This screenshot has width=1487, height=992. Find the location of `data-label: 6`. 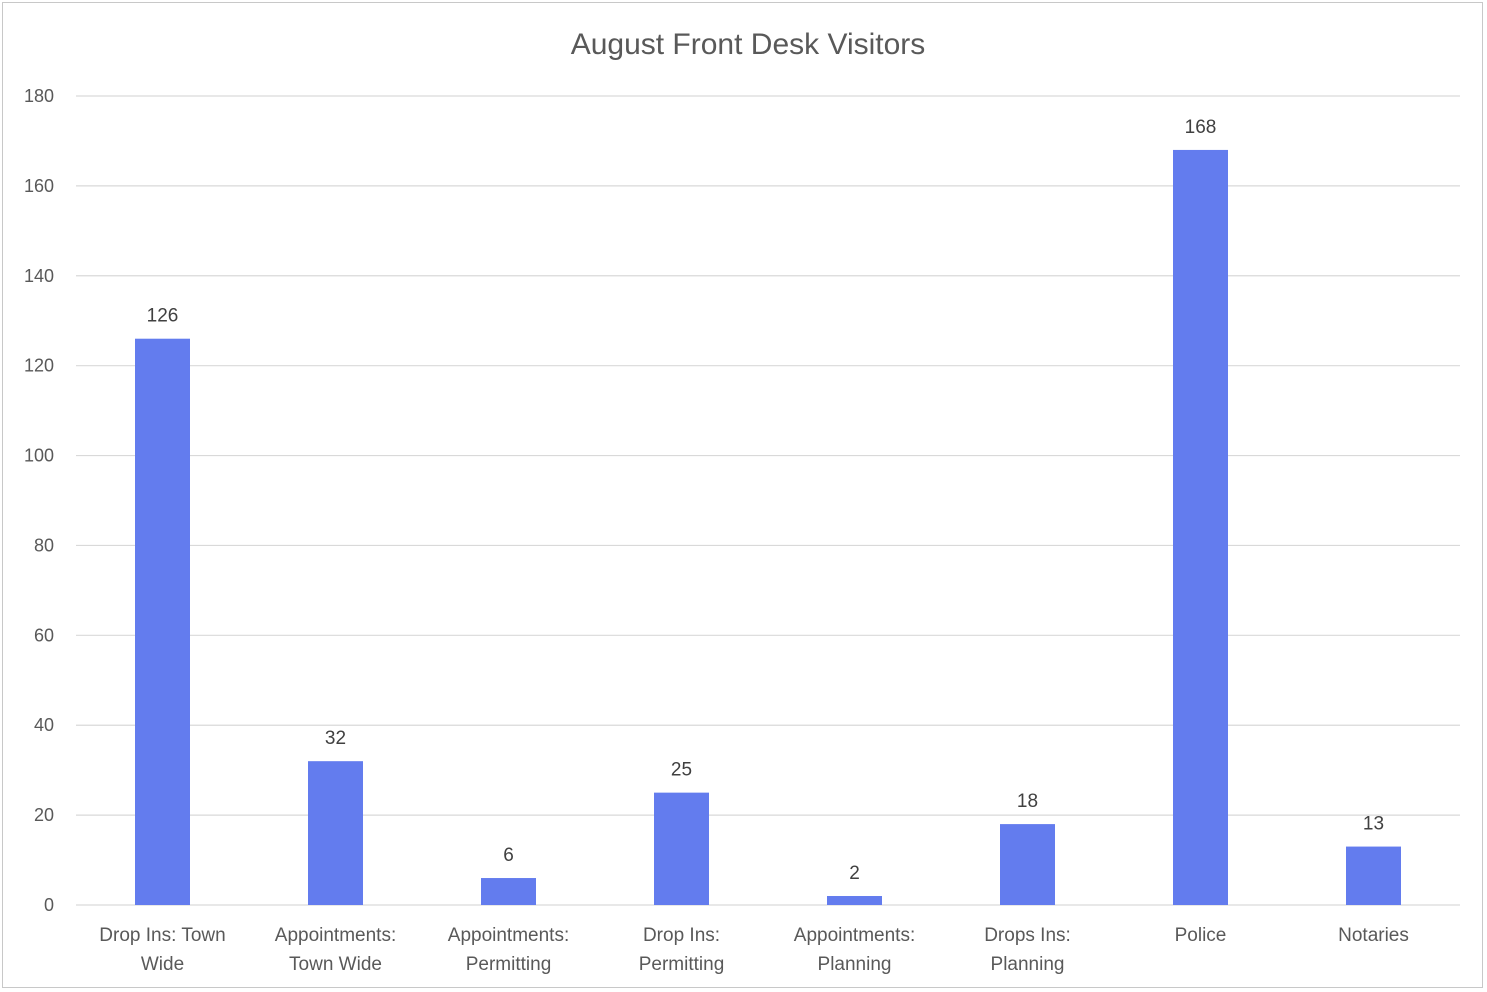

data-label: 6 is located at coordinates (508, 855).